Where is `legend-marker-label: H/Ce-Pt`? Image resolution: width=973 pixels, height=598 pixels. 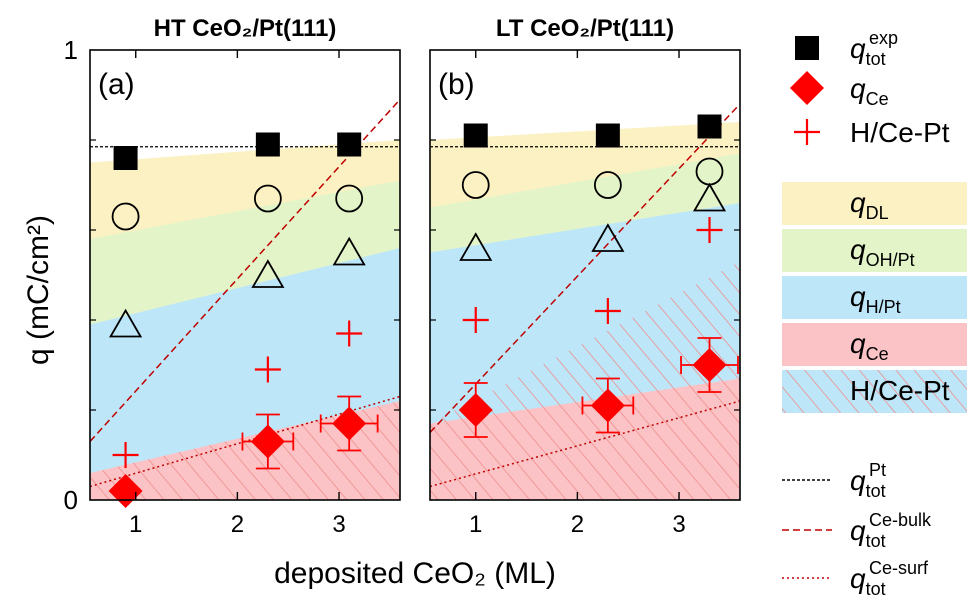
legend-marker-label: H/Ce-Pt is located at coordinates (900, 132).